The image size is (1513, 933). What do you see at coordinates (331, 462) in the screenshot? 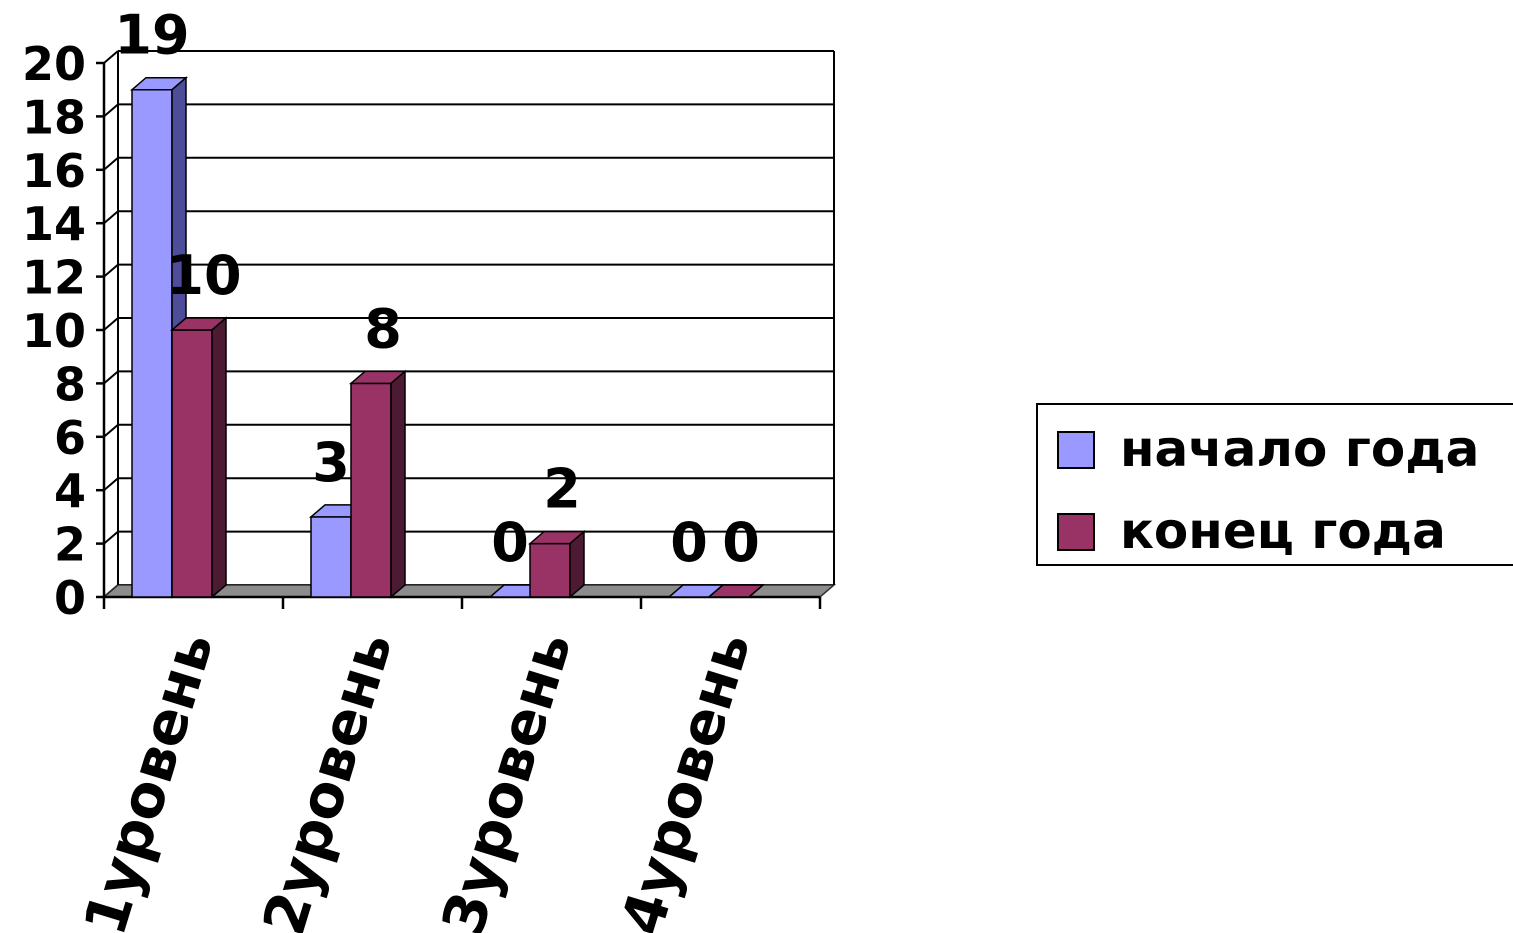
I see `data-label: 3` at bounding box center [331, 462].